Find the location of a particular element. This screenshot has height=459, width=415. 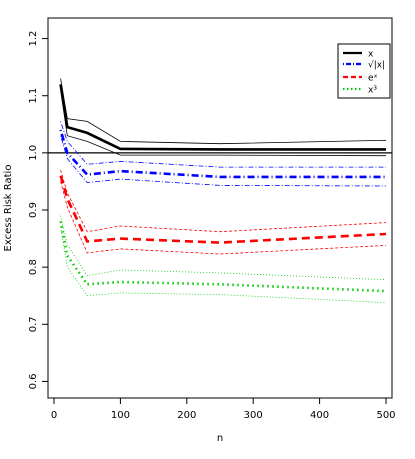

legend-label: x³ is located at coordinates (372, 91).